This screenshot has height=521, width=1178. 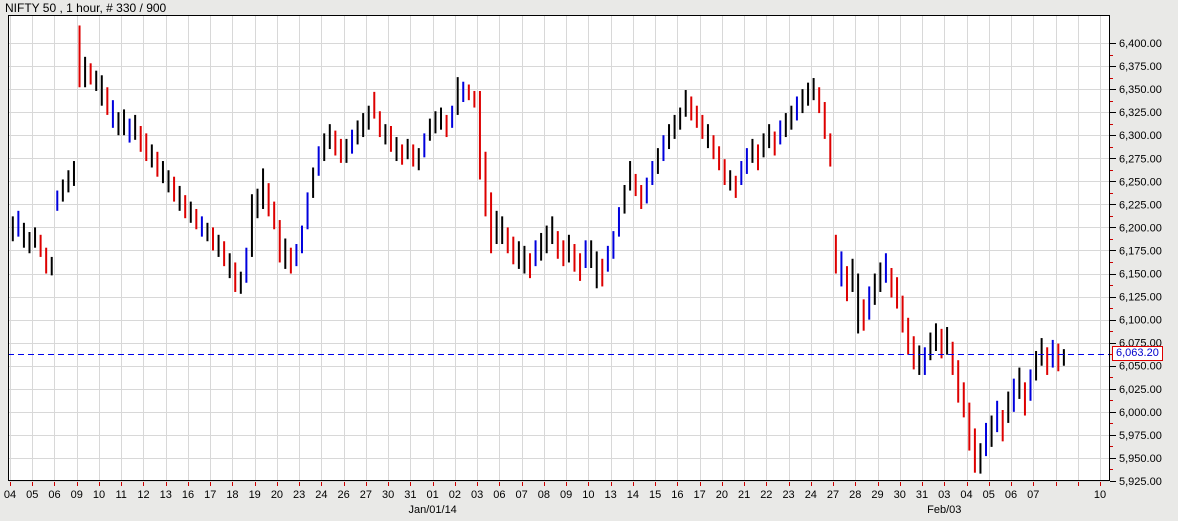 What do you see at coordinates (143, 495) in the screenshot?
I see `x-tick-label: 12` at bounding box center [143, 495].